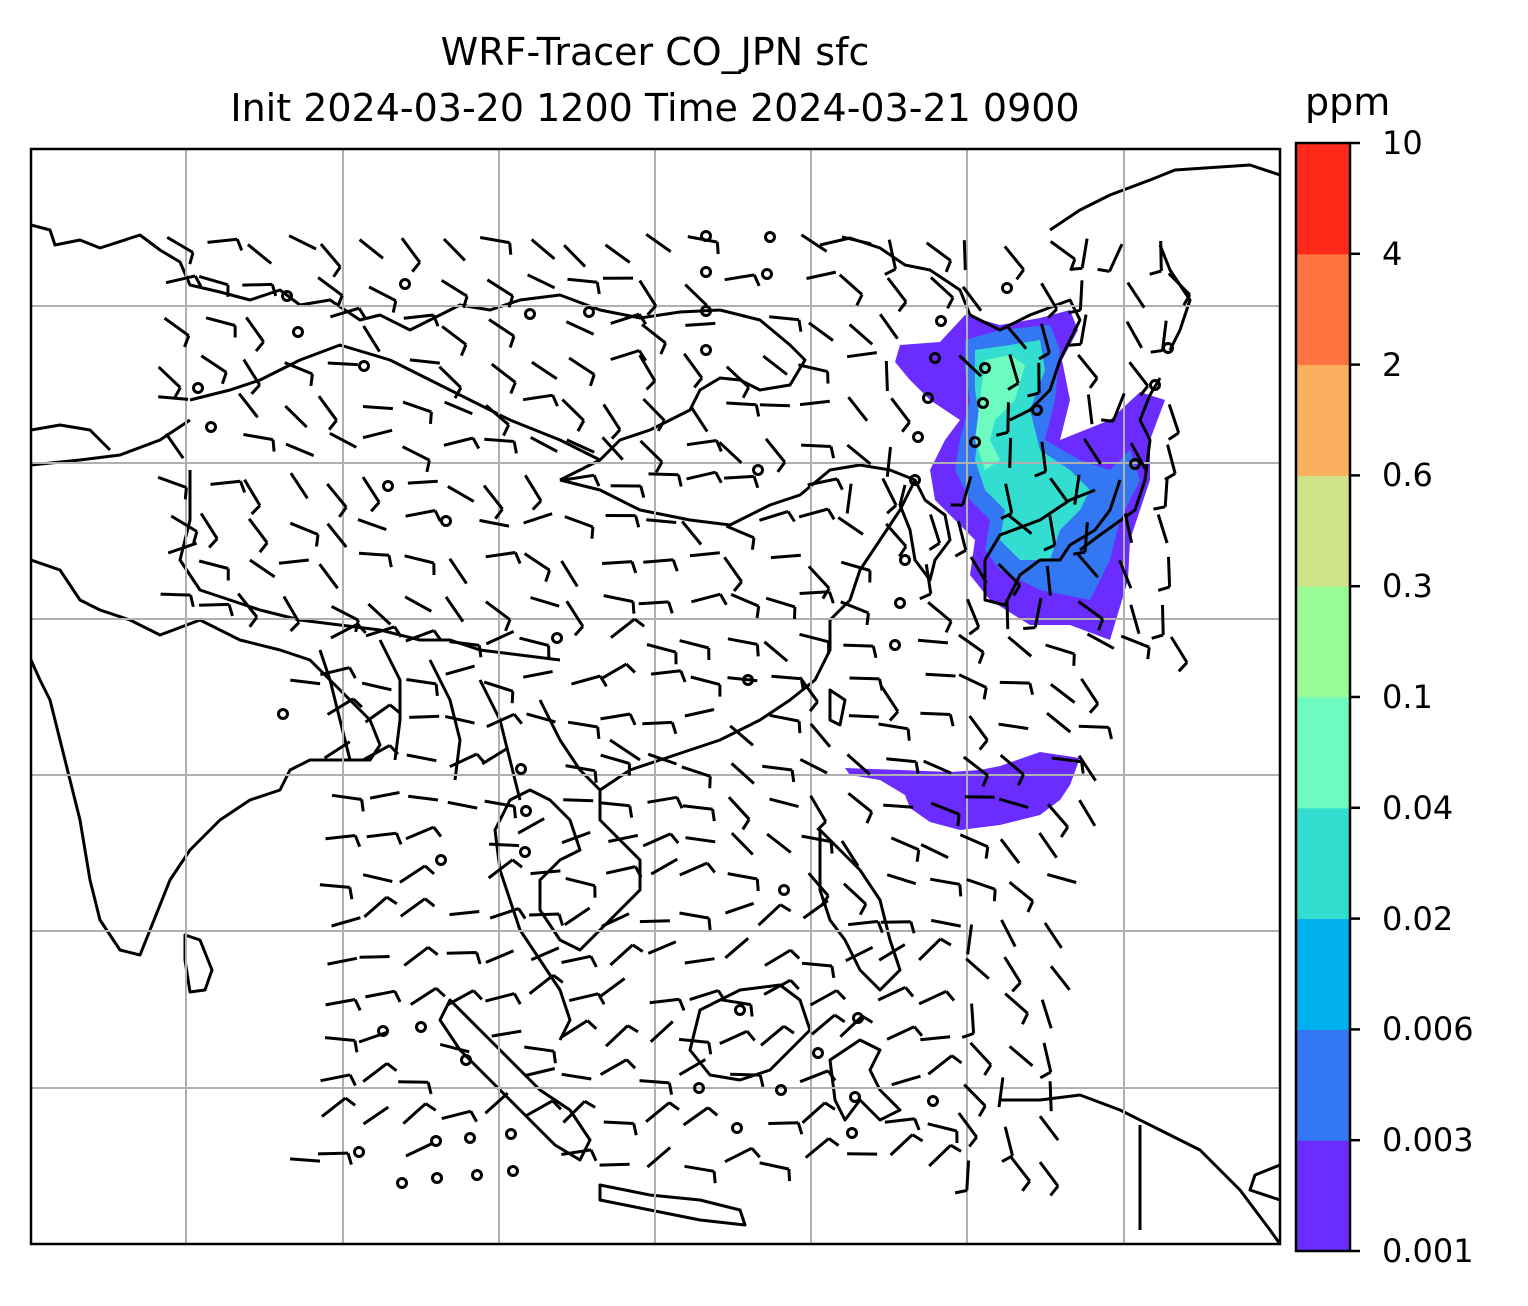 The width and height of the screenshot is (1528, 1306). What do you see at coordinates (1392, 364) in the screenshot?
I see `colorbar-tick-label: 2` at bounding box center [1392, 364].